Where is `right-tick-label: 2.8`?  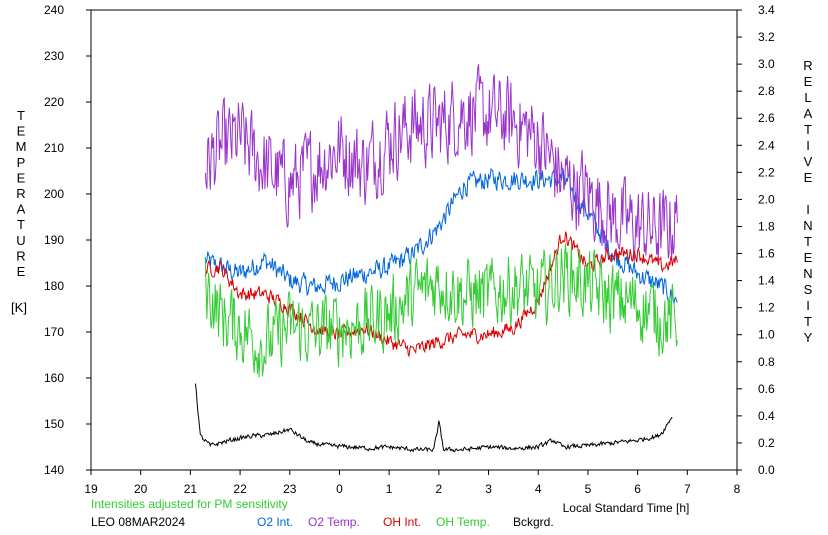 right-tick-label: 2.8 is located at coordinates (766, 91).